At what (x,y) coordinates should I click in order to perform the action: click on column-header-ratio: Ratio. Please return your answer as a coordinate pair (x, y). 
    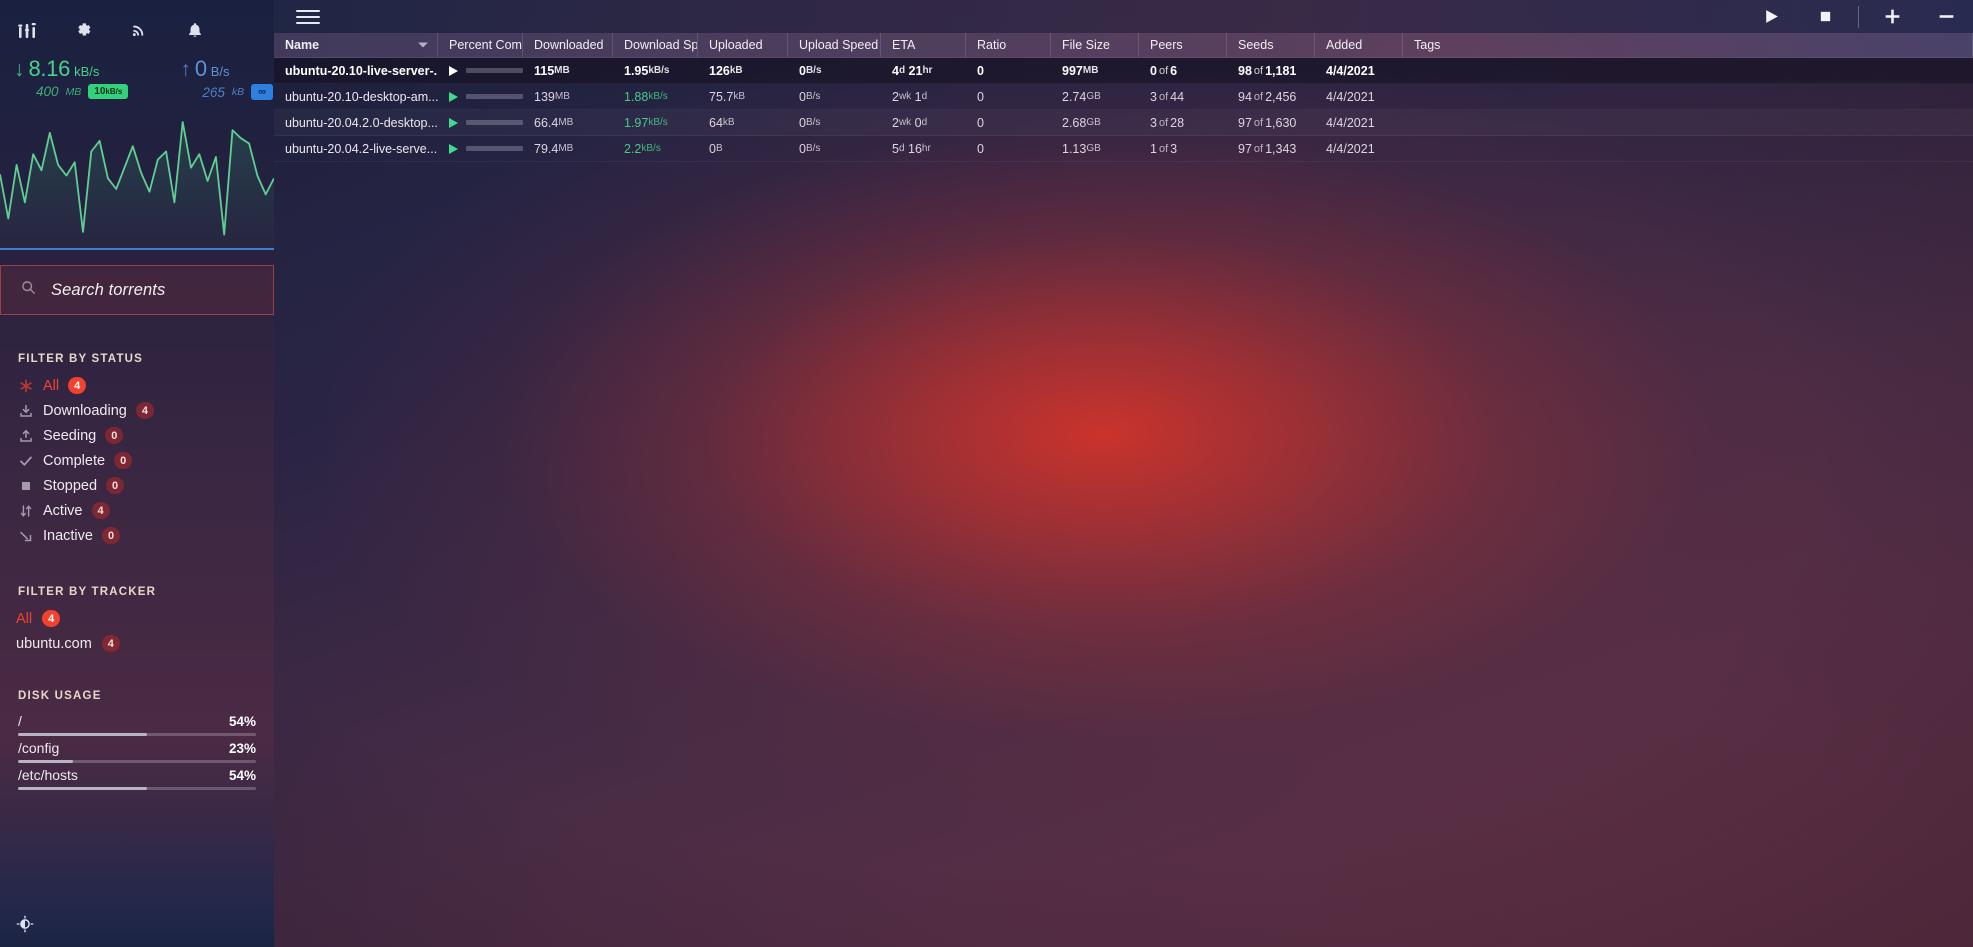
    Looking at the image, I should click on (1008, 45).